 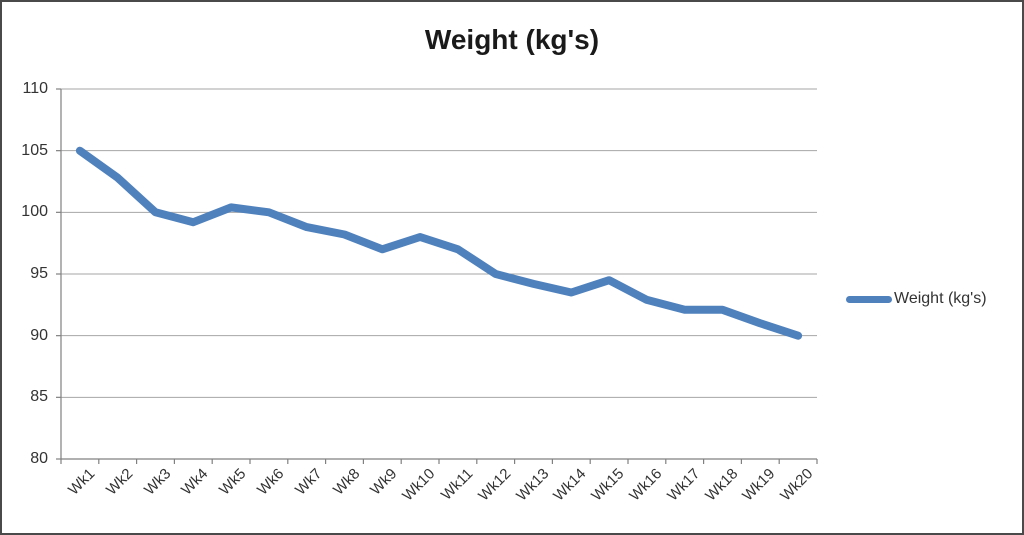 I want to click on legend: Weight (kg's), so click(x=916, y=299).